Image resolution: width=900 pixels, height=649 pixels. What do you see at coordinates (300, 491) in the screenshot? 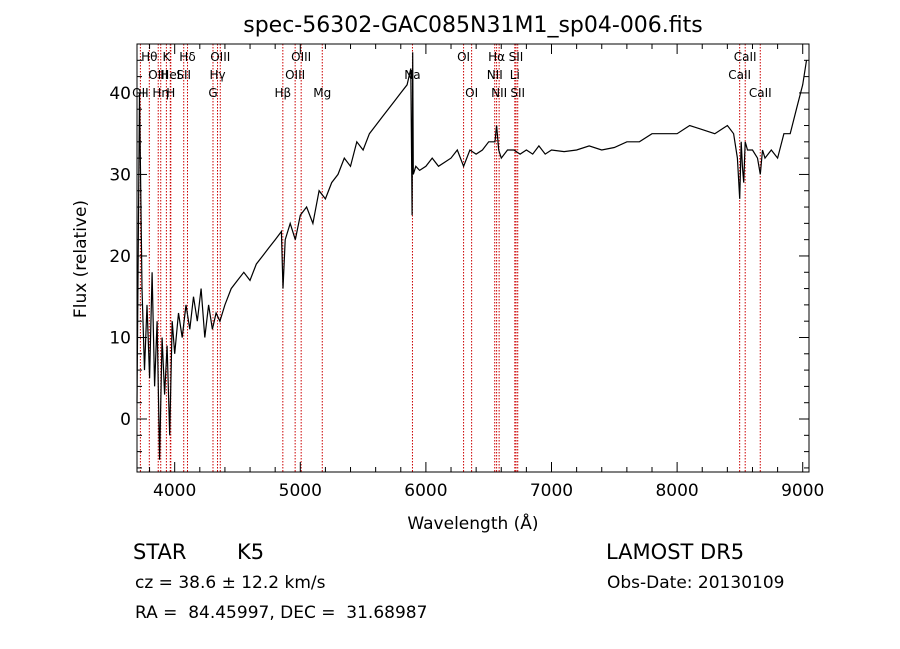
I see `x-tick-label: 5000` at bounding box center [300, 491].